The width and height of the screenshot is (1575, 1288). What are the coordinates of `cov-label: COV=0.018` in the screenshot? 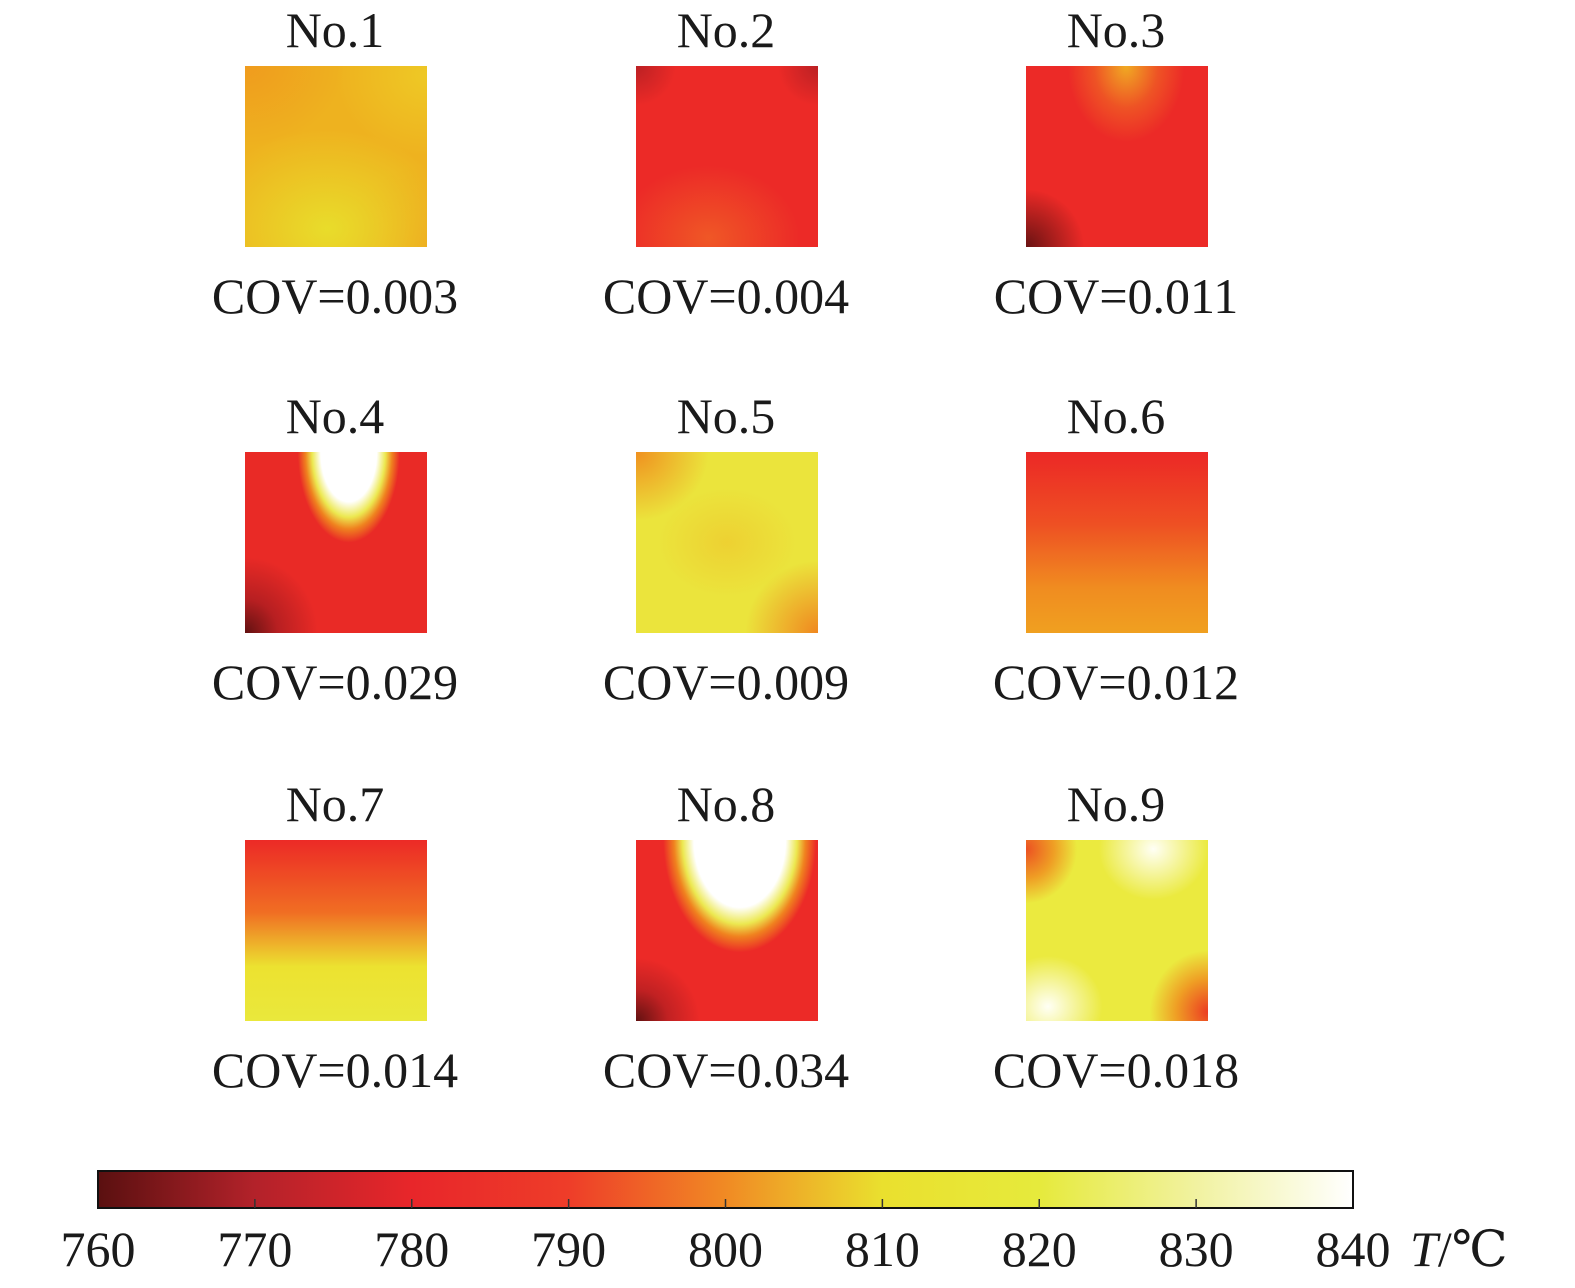 It's located at (1116, 1070).